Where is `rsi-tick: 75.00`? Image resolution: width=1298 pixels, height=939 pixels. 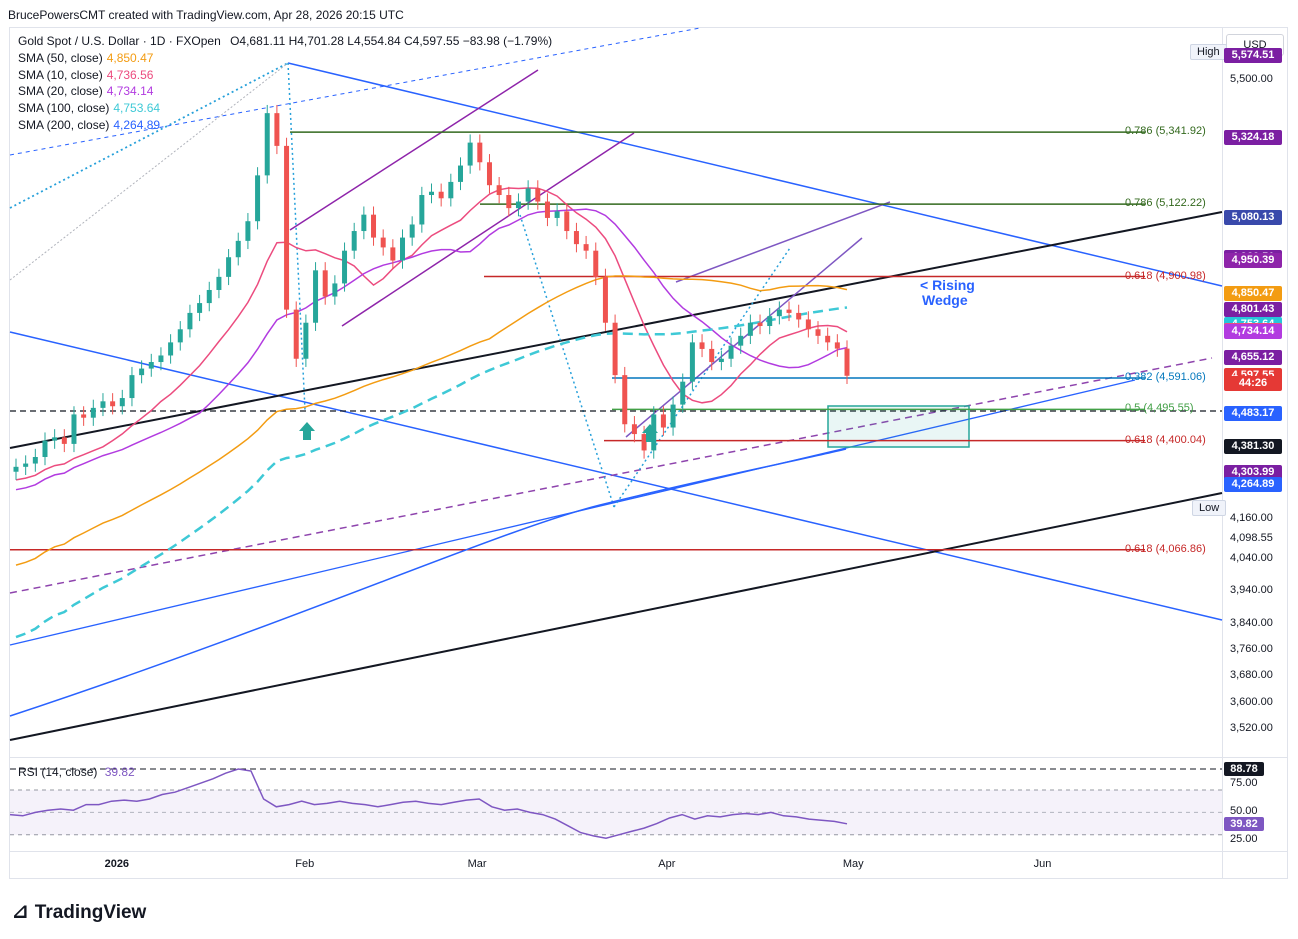
rsi-tick: 75.00 is located at coordinates (1244, 783).